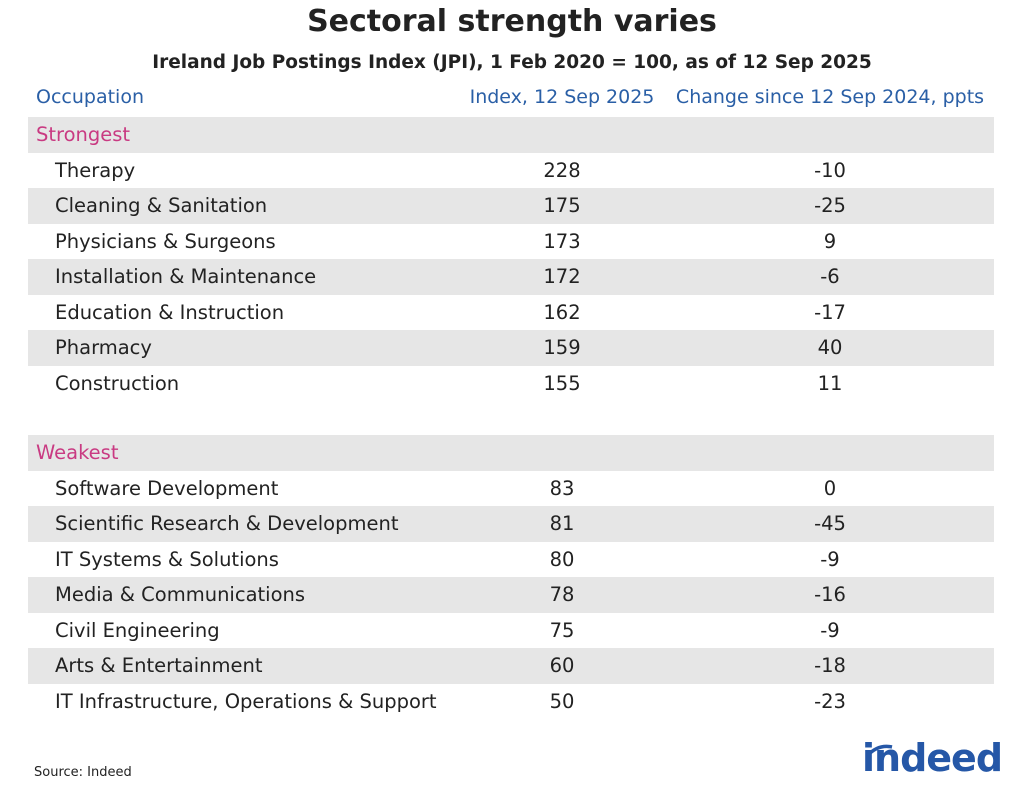 The width and height of the screenshot is (1024, 801). What do you see at coordinates (562, 665) in the screenshot?
I see `index-value: 60` at bounding box center [562, 665].